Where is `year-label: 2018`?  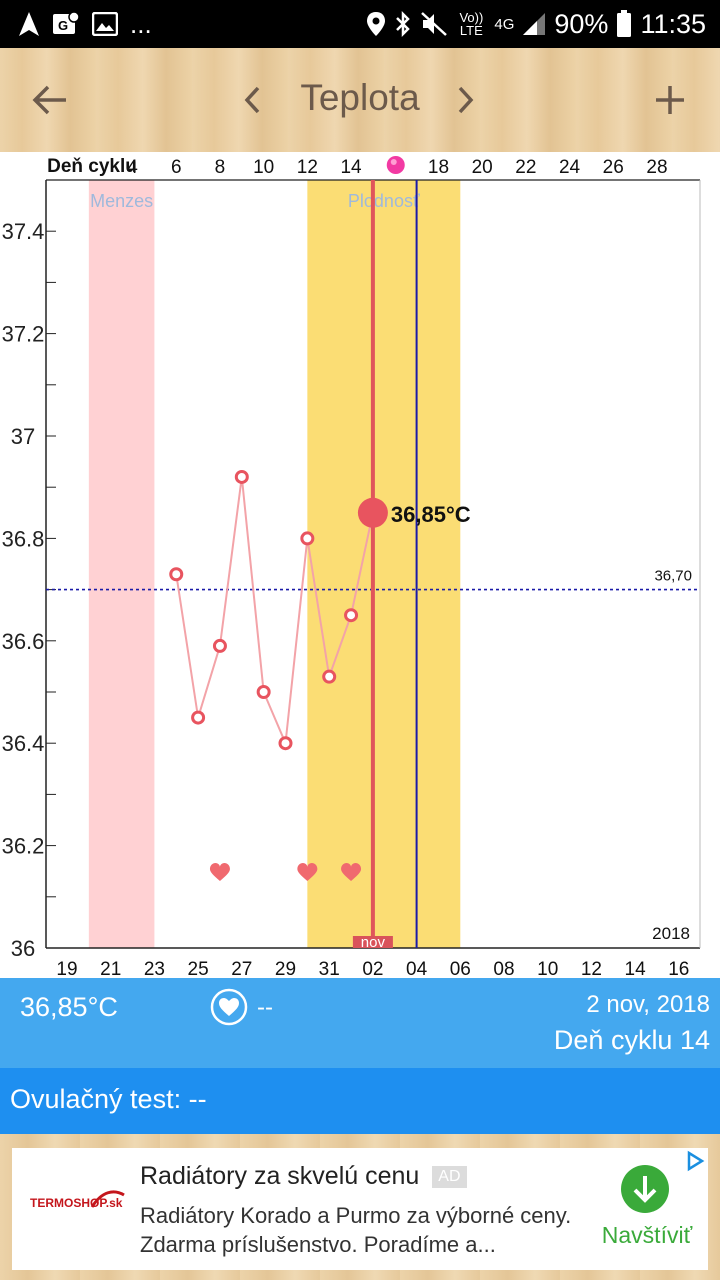
year-label: 2018 is located at coordinates (671, 933).